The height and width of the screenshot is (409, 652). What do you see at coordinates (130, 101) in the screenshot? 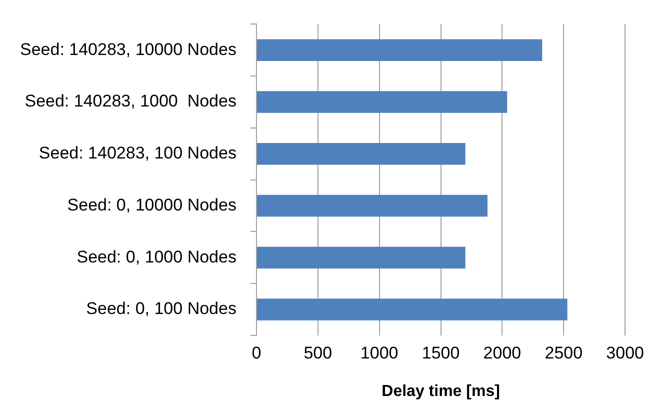
I see `y-tick-label: Seed: 140283, 1000 Nodes` at bounding box center [130, 101].